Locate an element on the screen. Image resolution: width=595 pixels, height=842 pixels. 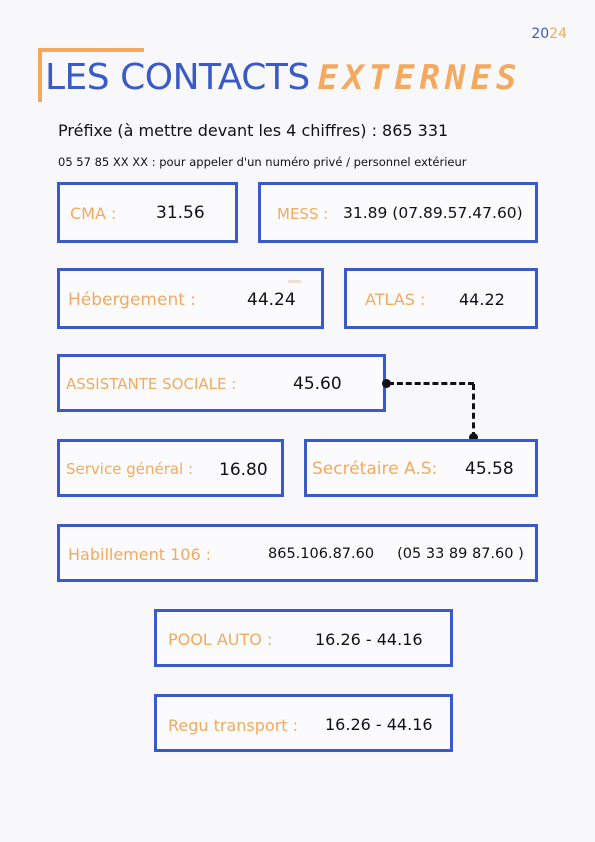
year-part1: 20 is located at coordinates (540, 34).